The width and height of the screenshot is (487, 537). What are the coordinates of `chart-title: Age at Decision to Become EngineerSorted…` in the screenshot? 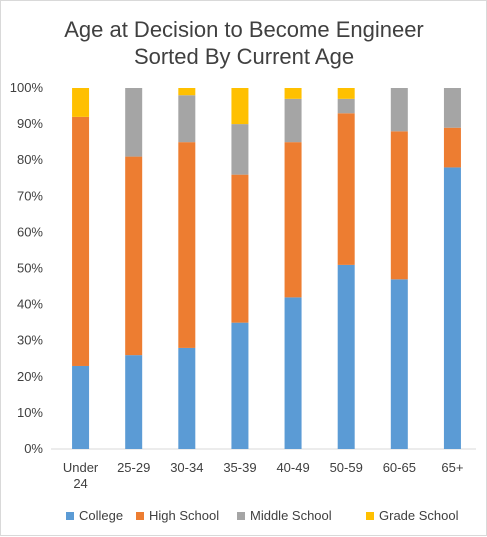 It's located at (244, 43).